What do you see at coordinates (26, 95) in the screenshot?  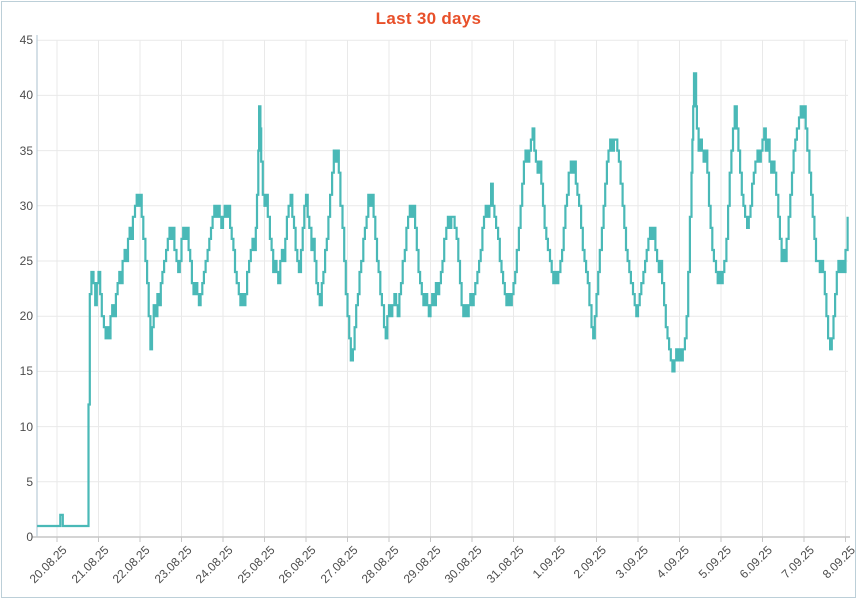 I see `y-tick-label: 40` at bounding box center [26, 95].